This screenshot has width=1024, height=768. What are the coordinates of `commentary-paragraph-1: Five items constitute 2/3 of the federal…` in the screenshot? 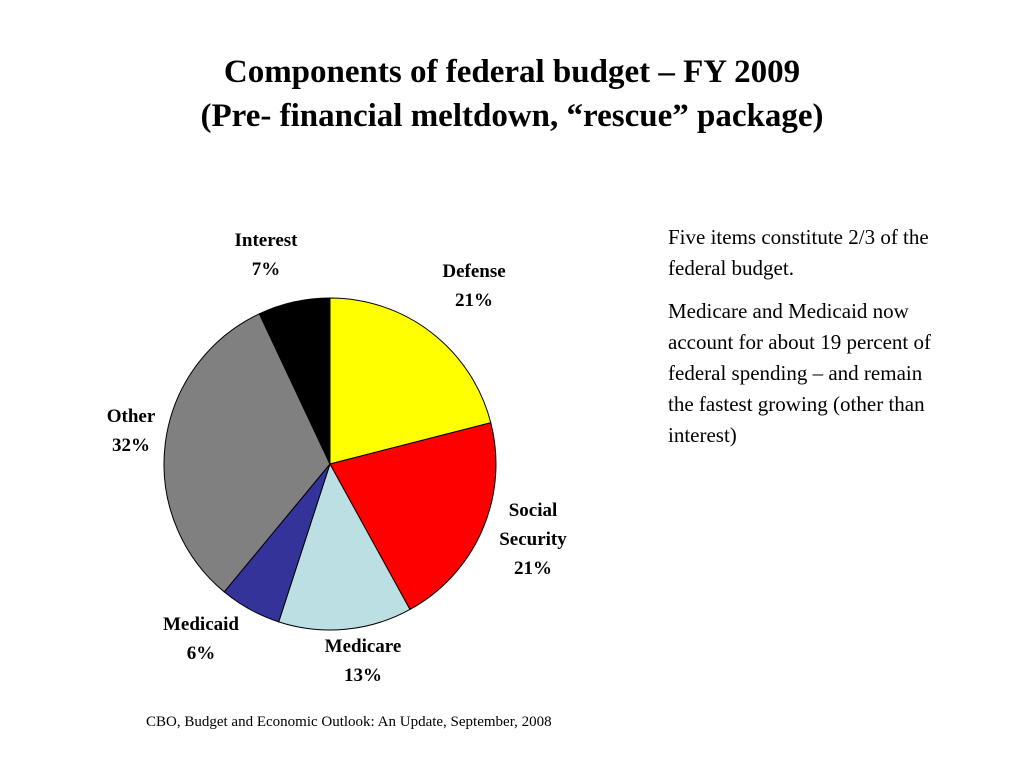 It's located at (798, 252).